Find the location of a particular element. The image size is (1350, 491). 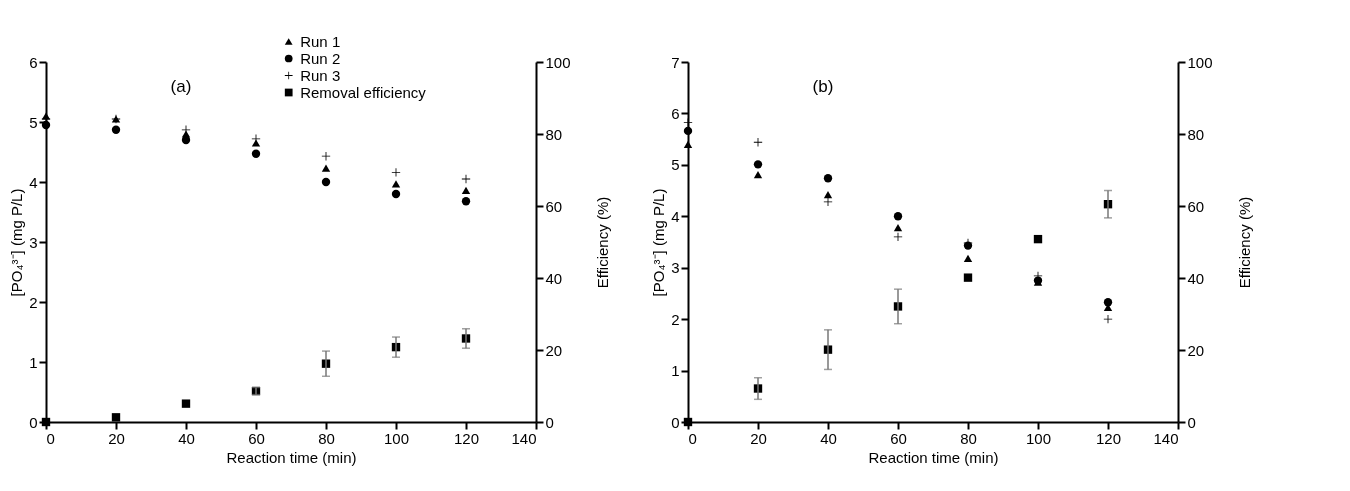

legend-label: Run 3 is located at coordinates (320, 75).